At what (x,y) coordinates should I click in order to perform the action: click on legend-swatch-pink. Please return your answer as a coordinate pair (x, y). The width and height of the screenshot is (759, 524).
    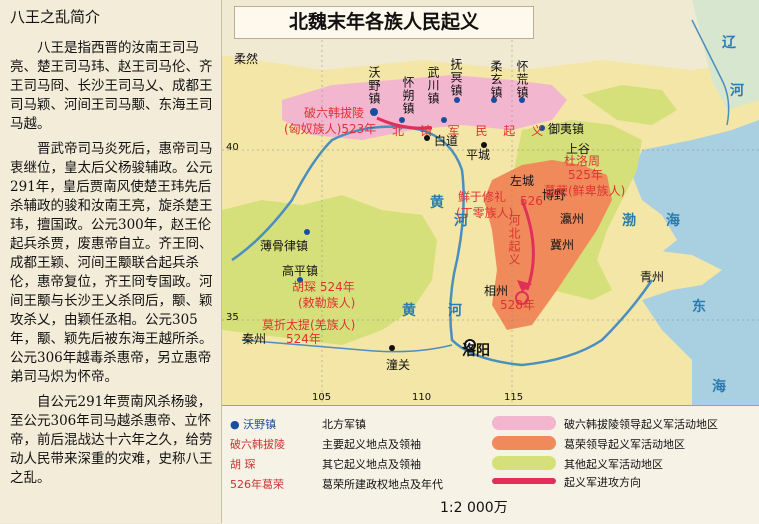
    Looking at the image, I should click on (524, 423).